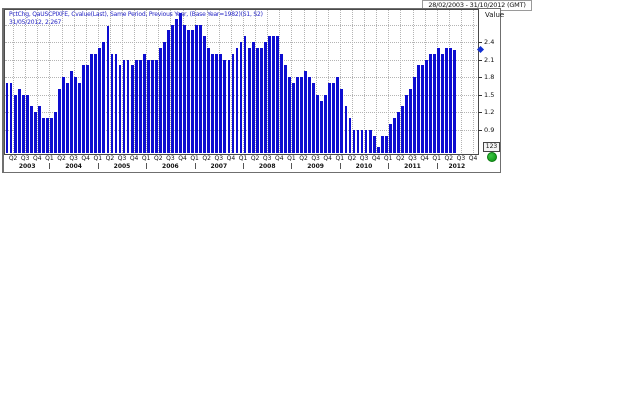  Describe the element at coordinates (491, 147) in the screenshot. I see `numeric-axis-button: 123` at that location.